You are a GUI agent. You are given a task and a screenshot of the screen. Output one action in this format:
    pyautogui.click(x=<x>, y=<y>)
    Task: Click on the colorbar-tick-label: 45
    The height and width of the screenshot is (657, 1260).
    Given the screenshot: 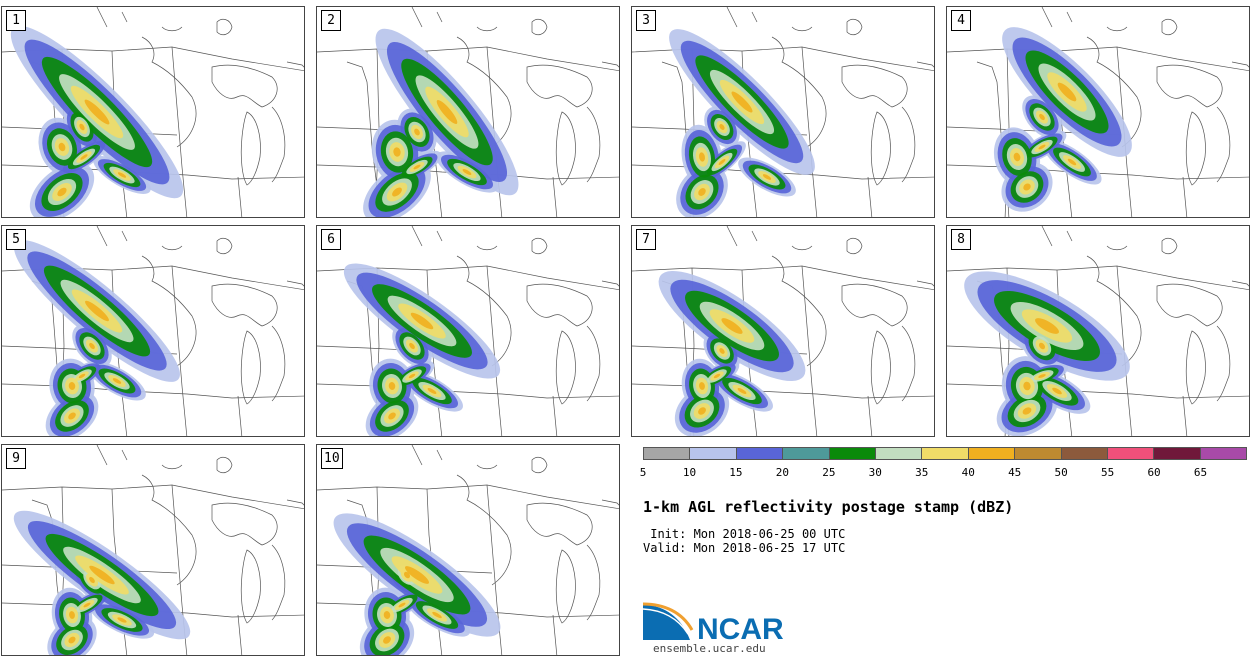 What is the action you would take?
    pyautogui.click(x=1015, y=472)
    